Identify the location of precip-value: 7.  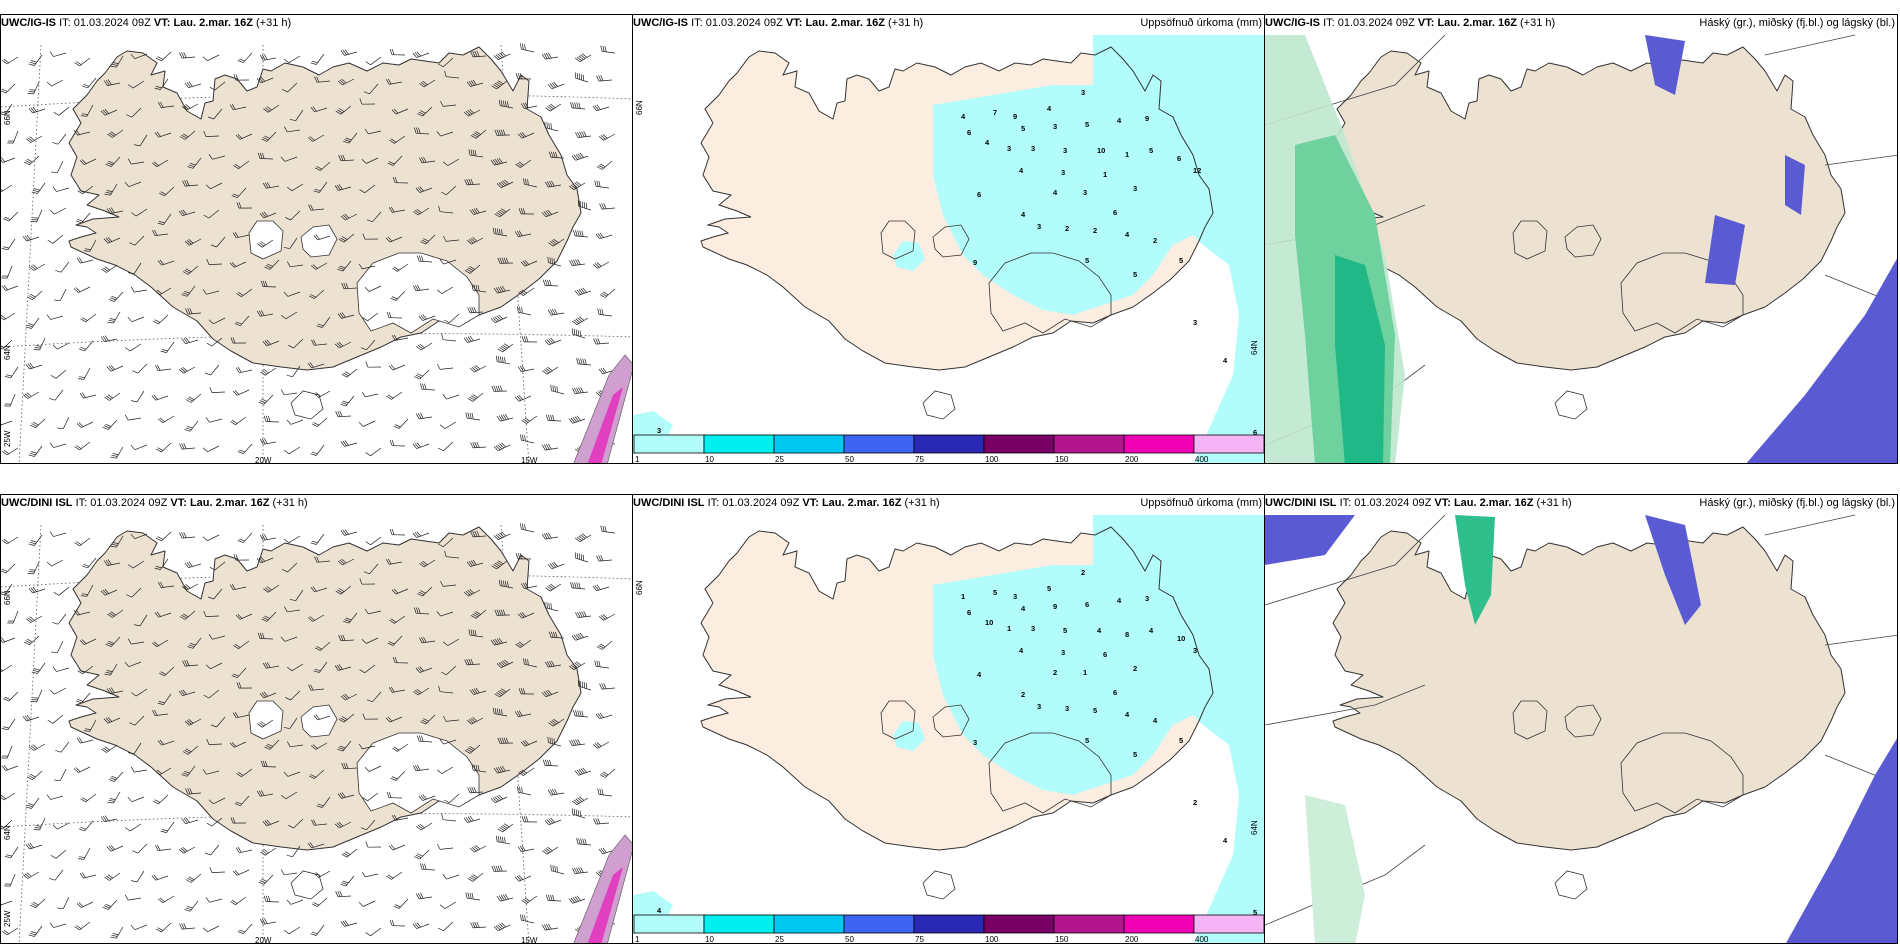
(995, 112).